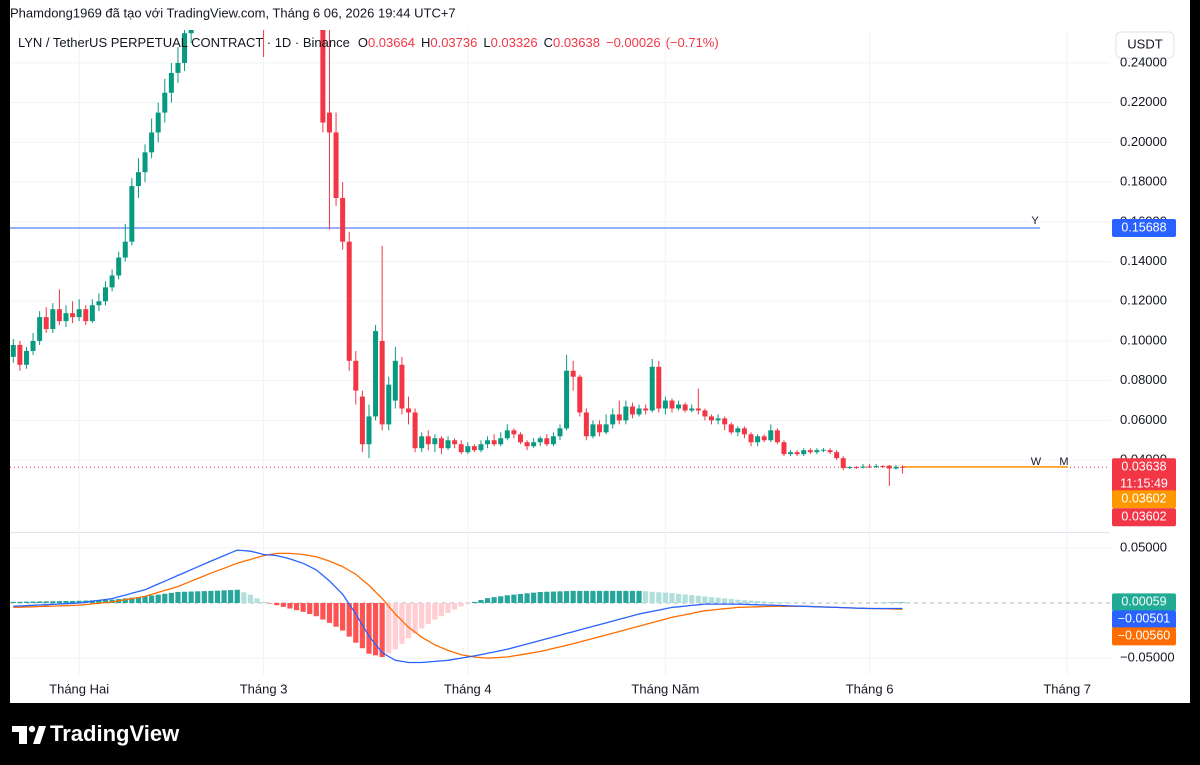  Describe the element at coordinates (1143, 300) in the screenshot. I see `y-tick-label: 0.12000` at that location.